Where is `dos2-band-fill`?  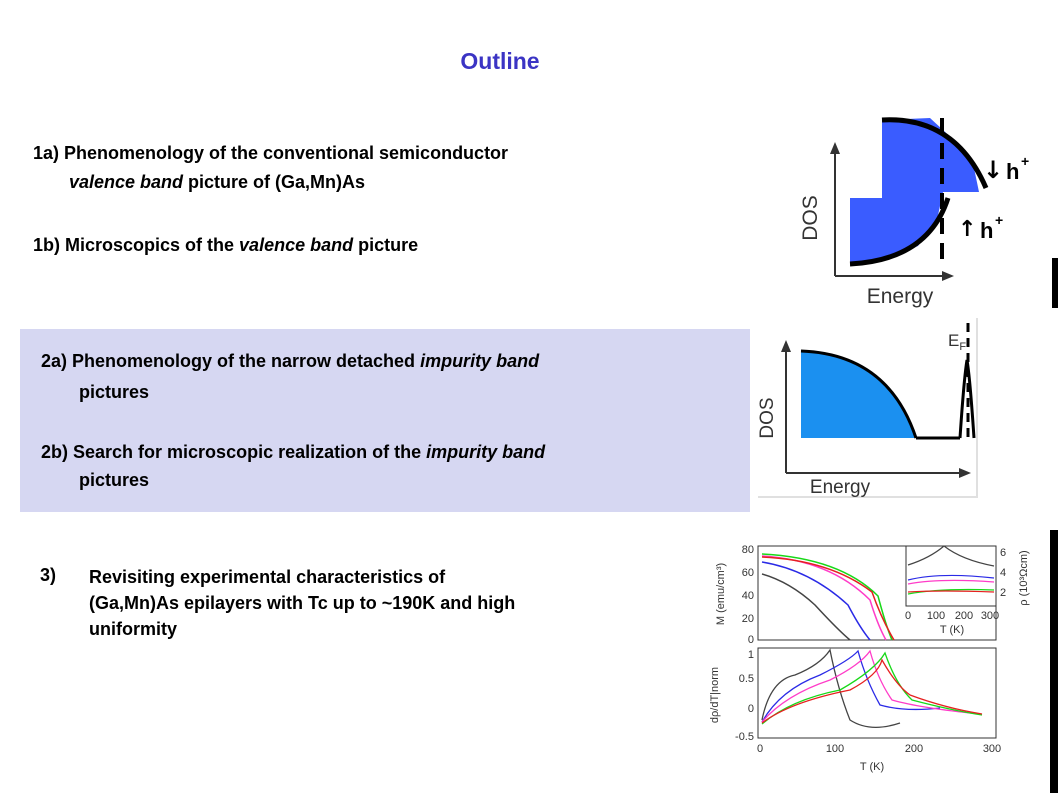
dos2-band-fill is located at coordinates (858, 394).